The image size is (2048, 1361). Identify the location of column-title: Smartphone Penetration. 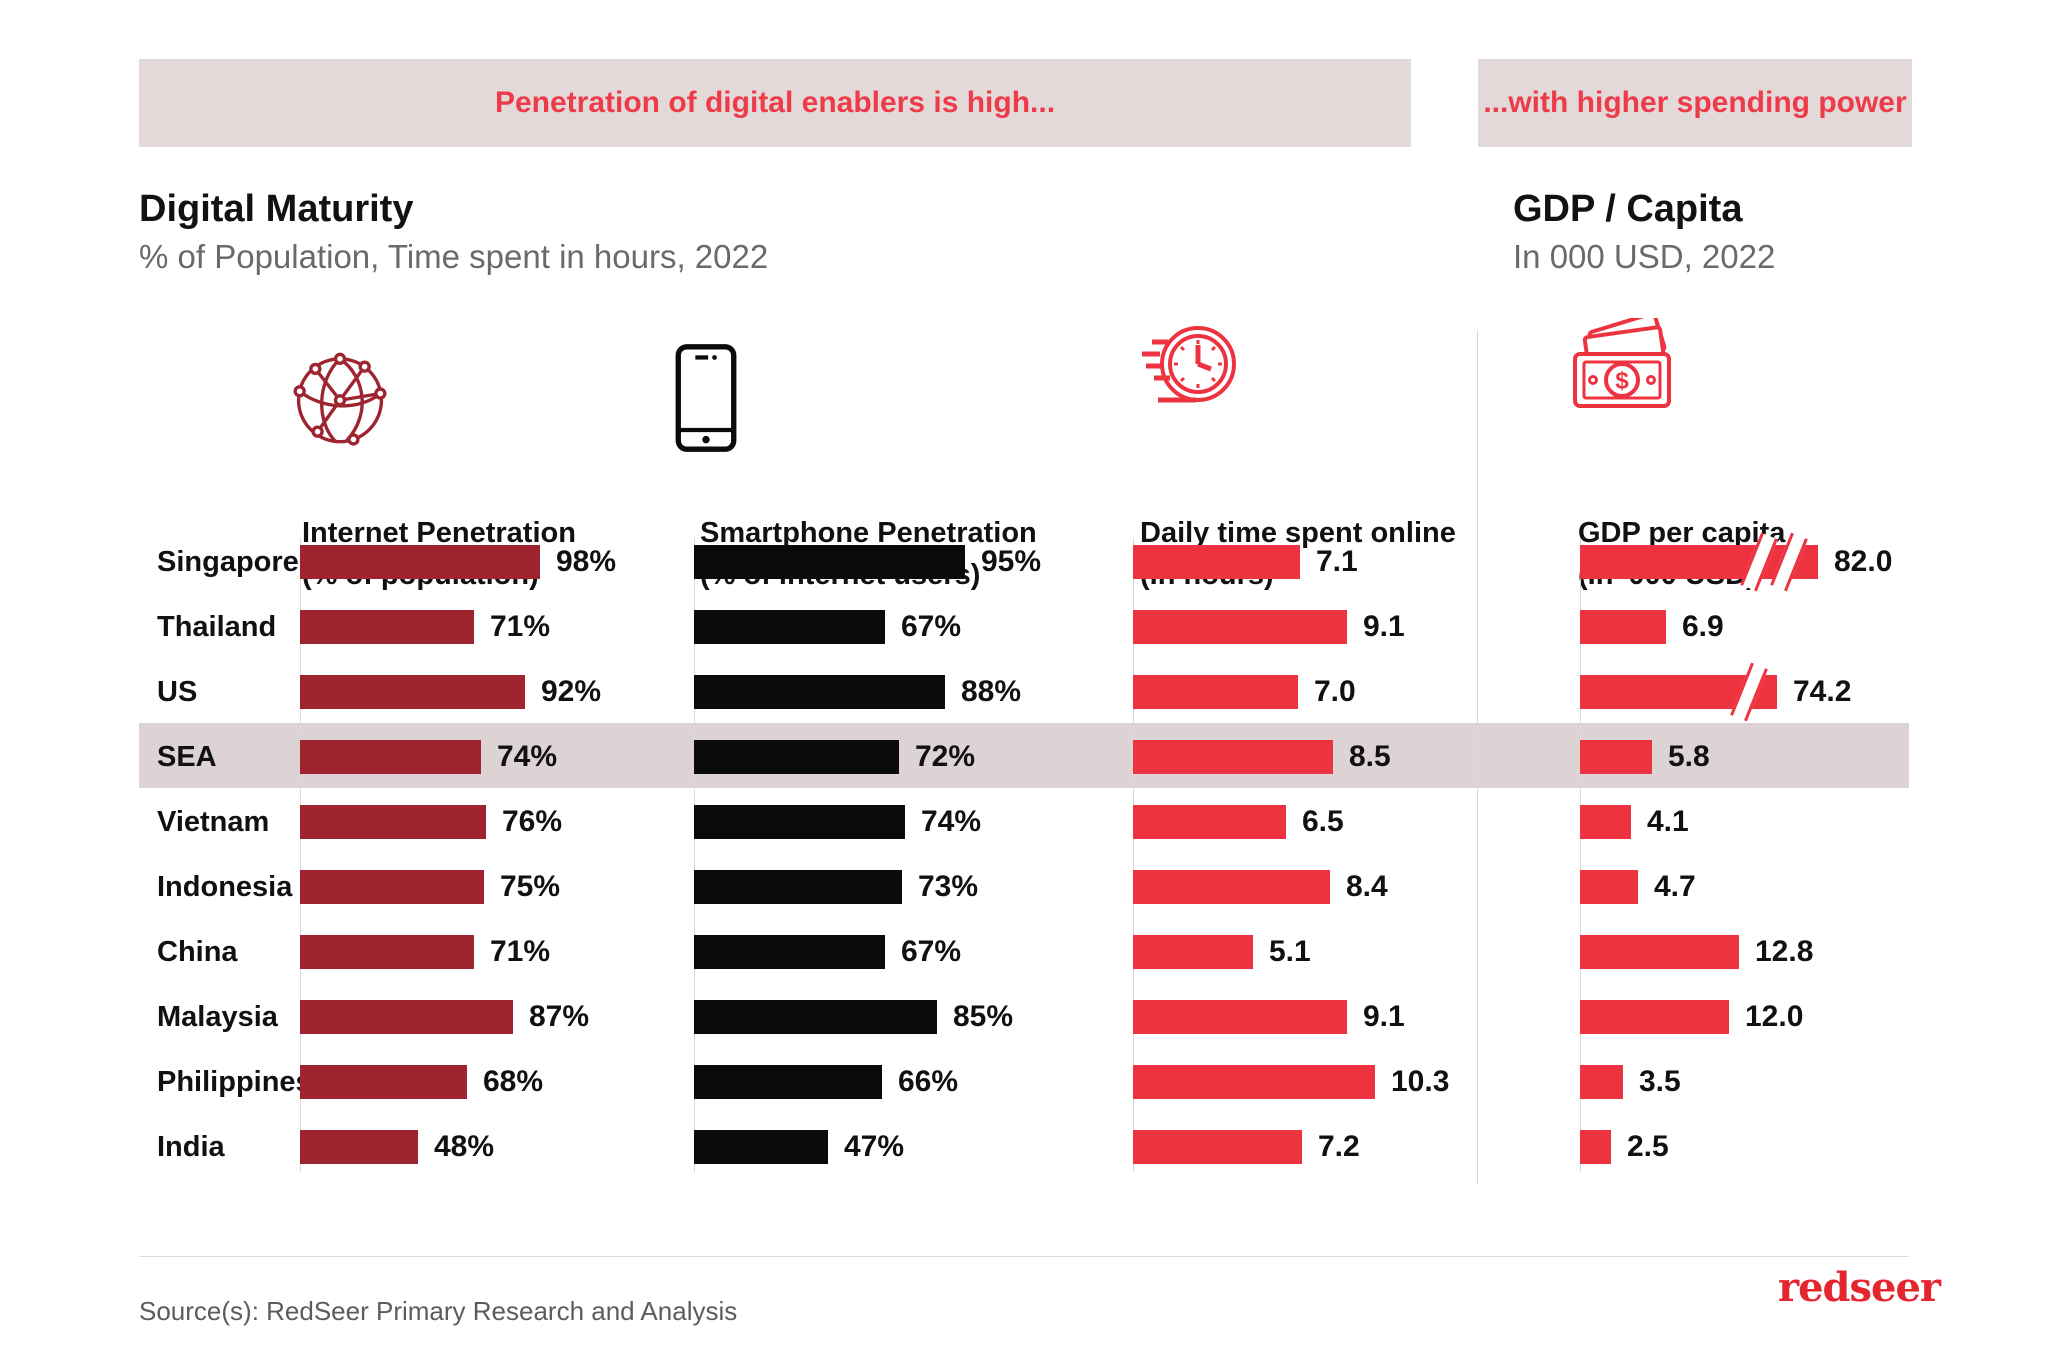
(868, 533).